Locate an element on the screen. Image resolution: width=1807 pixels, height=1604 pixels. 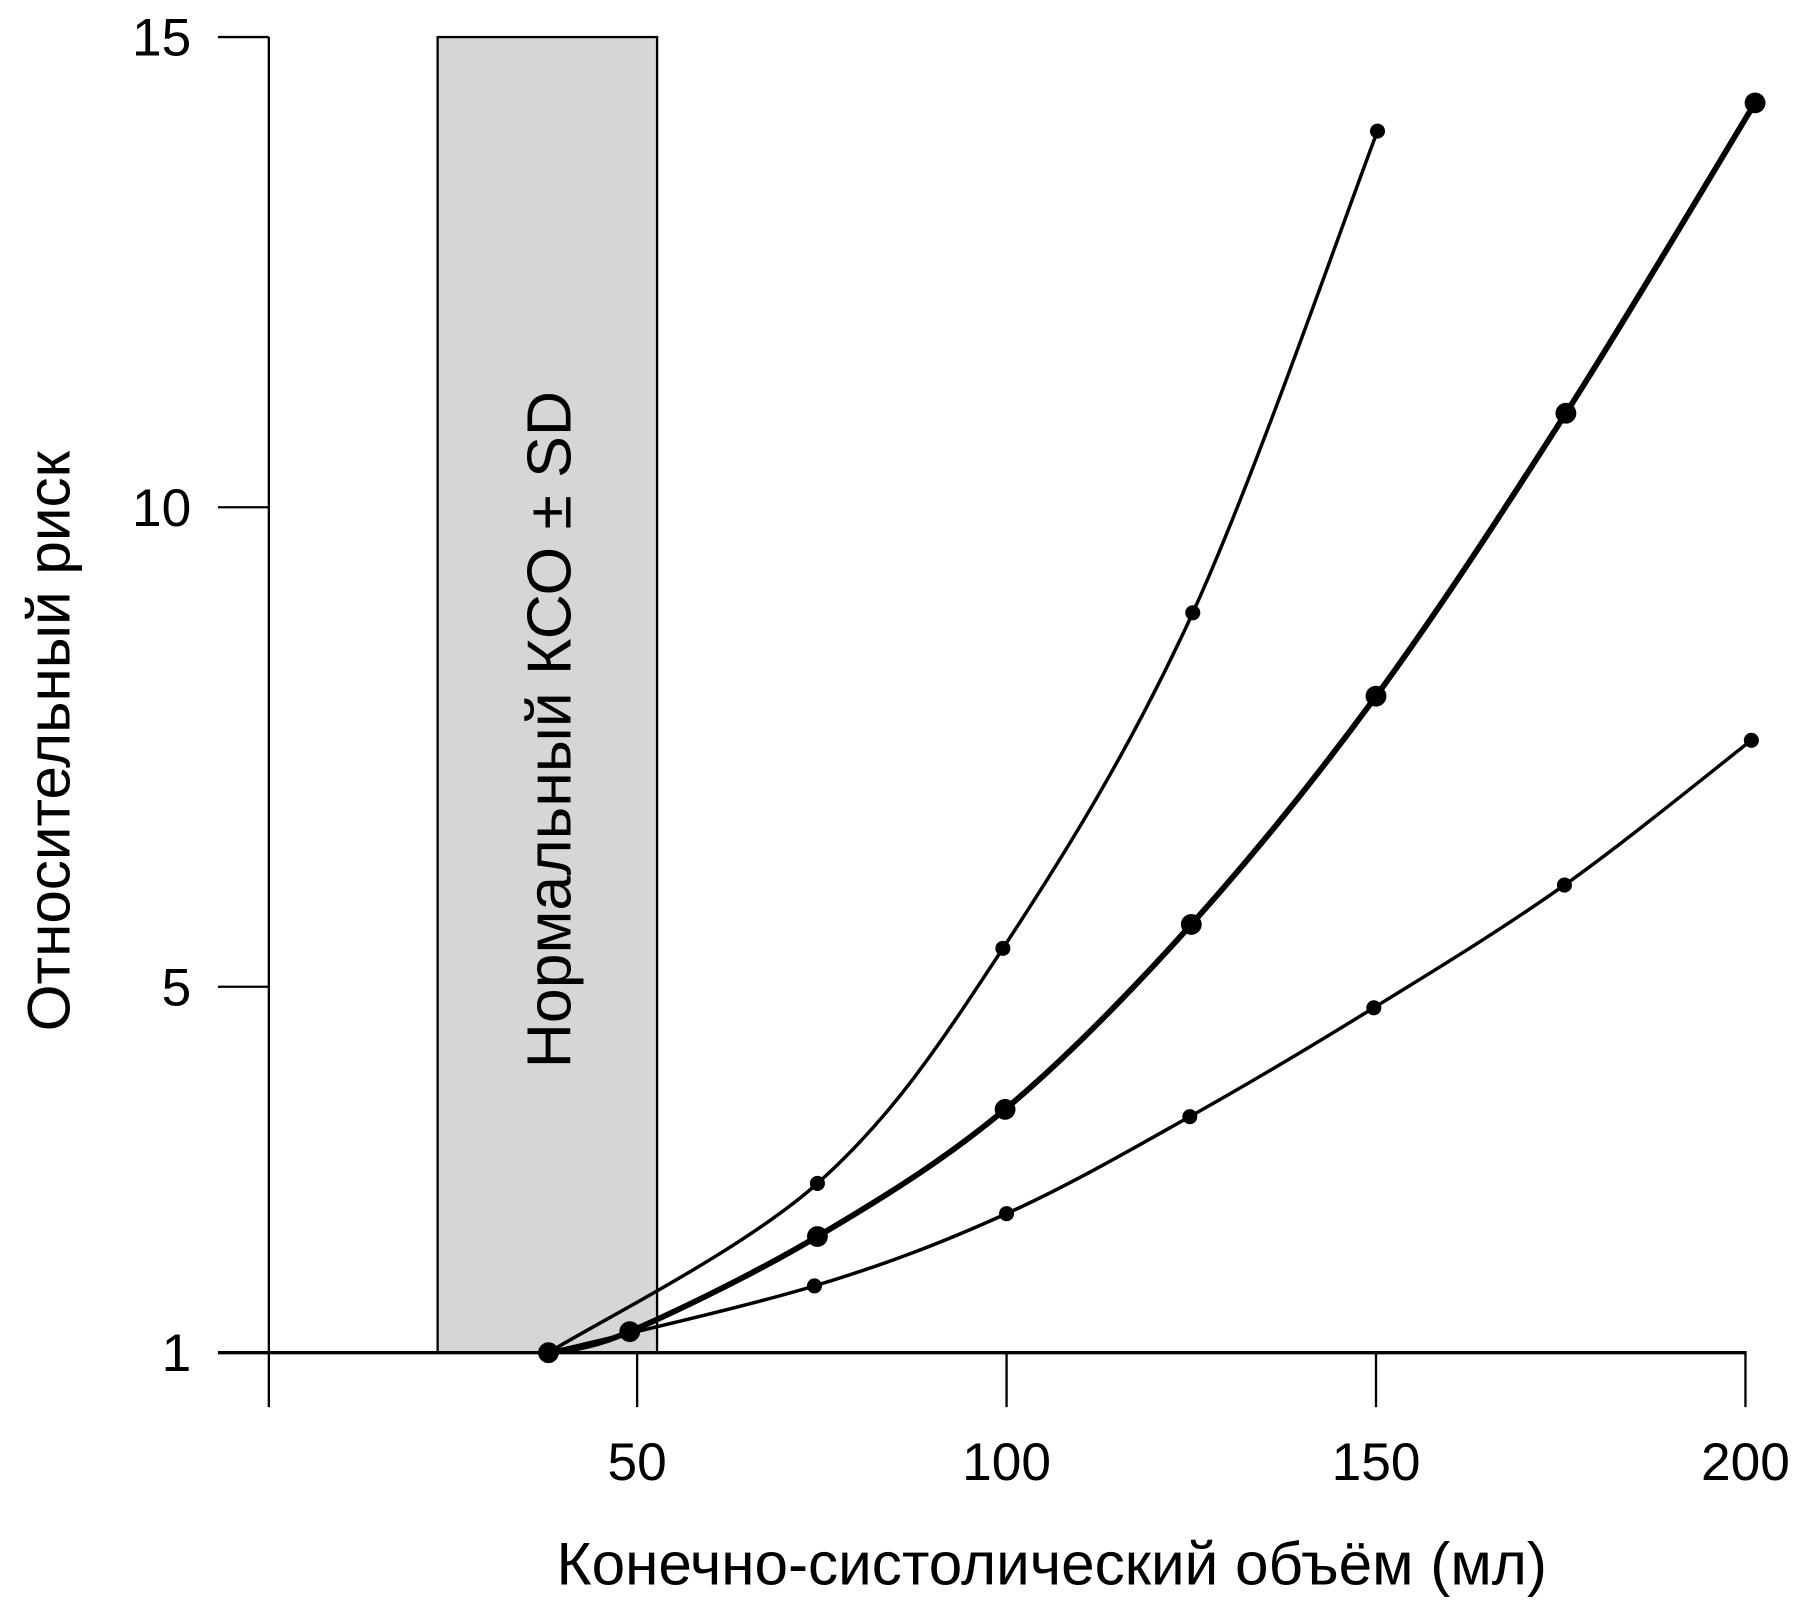
x-tick-label: 150 is located at coordinates (1376, 1462).